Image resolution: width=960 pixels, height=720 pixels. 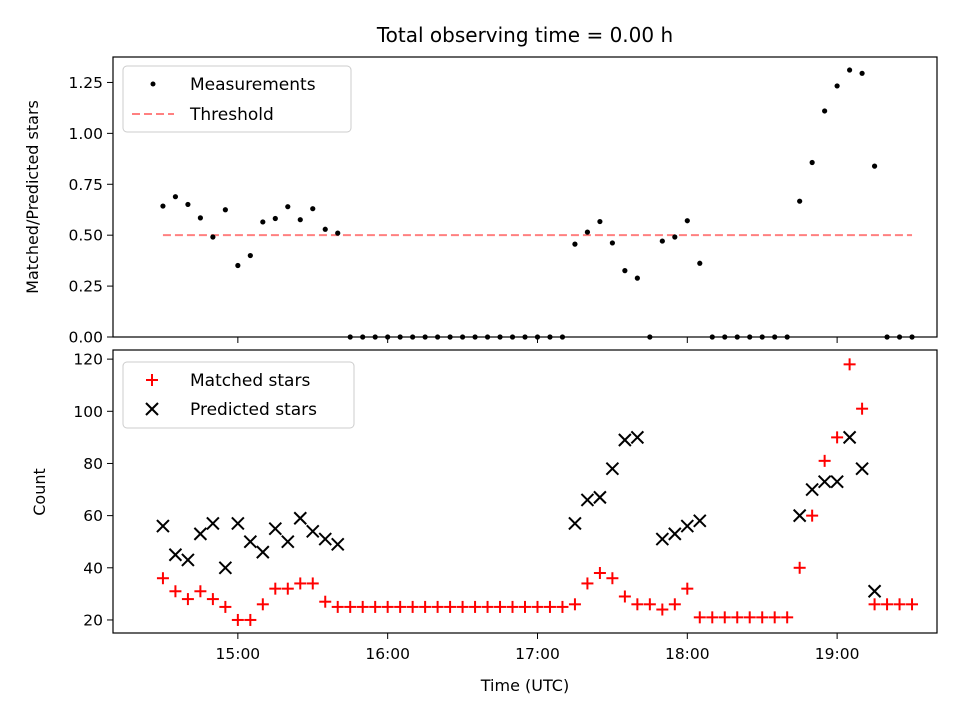 What do you see at coordinates (253, 85) in the screenshot?
I see `legend-measurements-label: Measurements` at bounding box center [253, 85].